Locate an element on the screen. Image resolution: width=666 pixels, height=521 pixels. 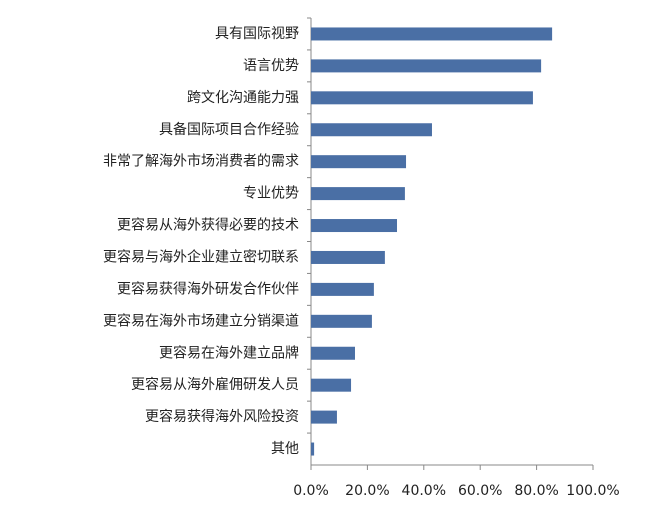
y-tick-label: 其他 is located at coordinates (285, 449).